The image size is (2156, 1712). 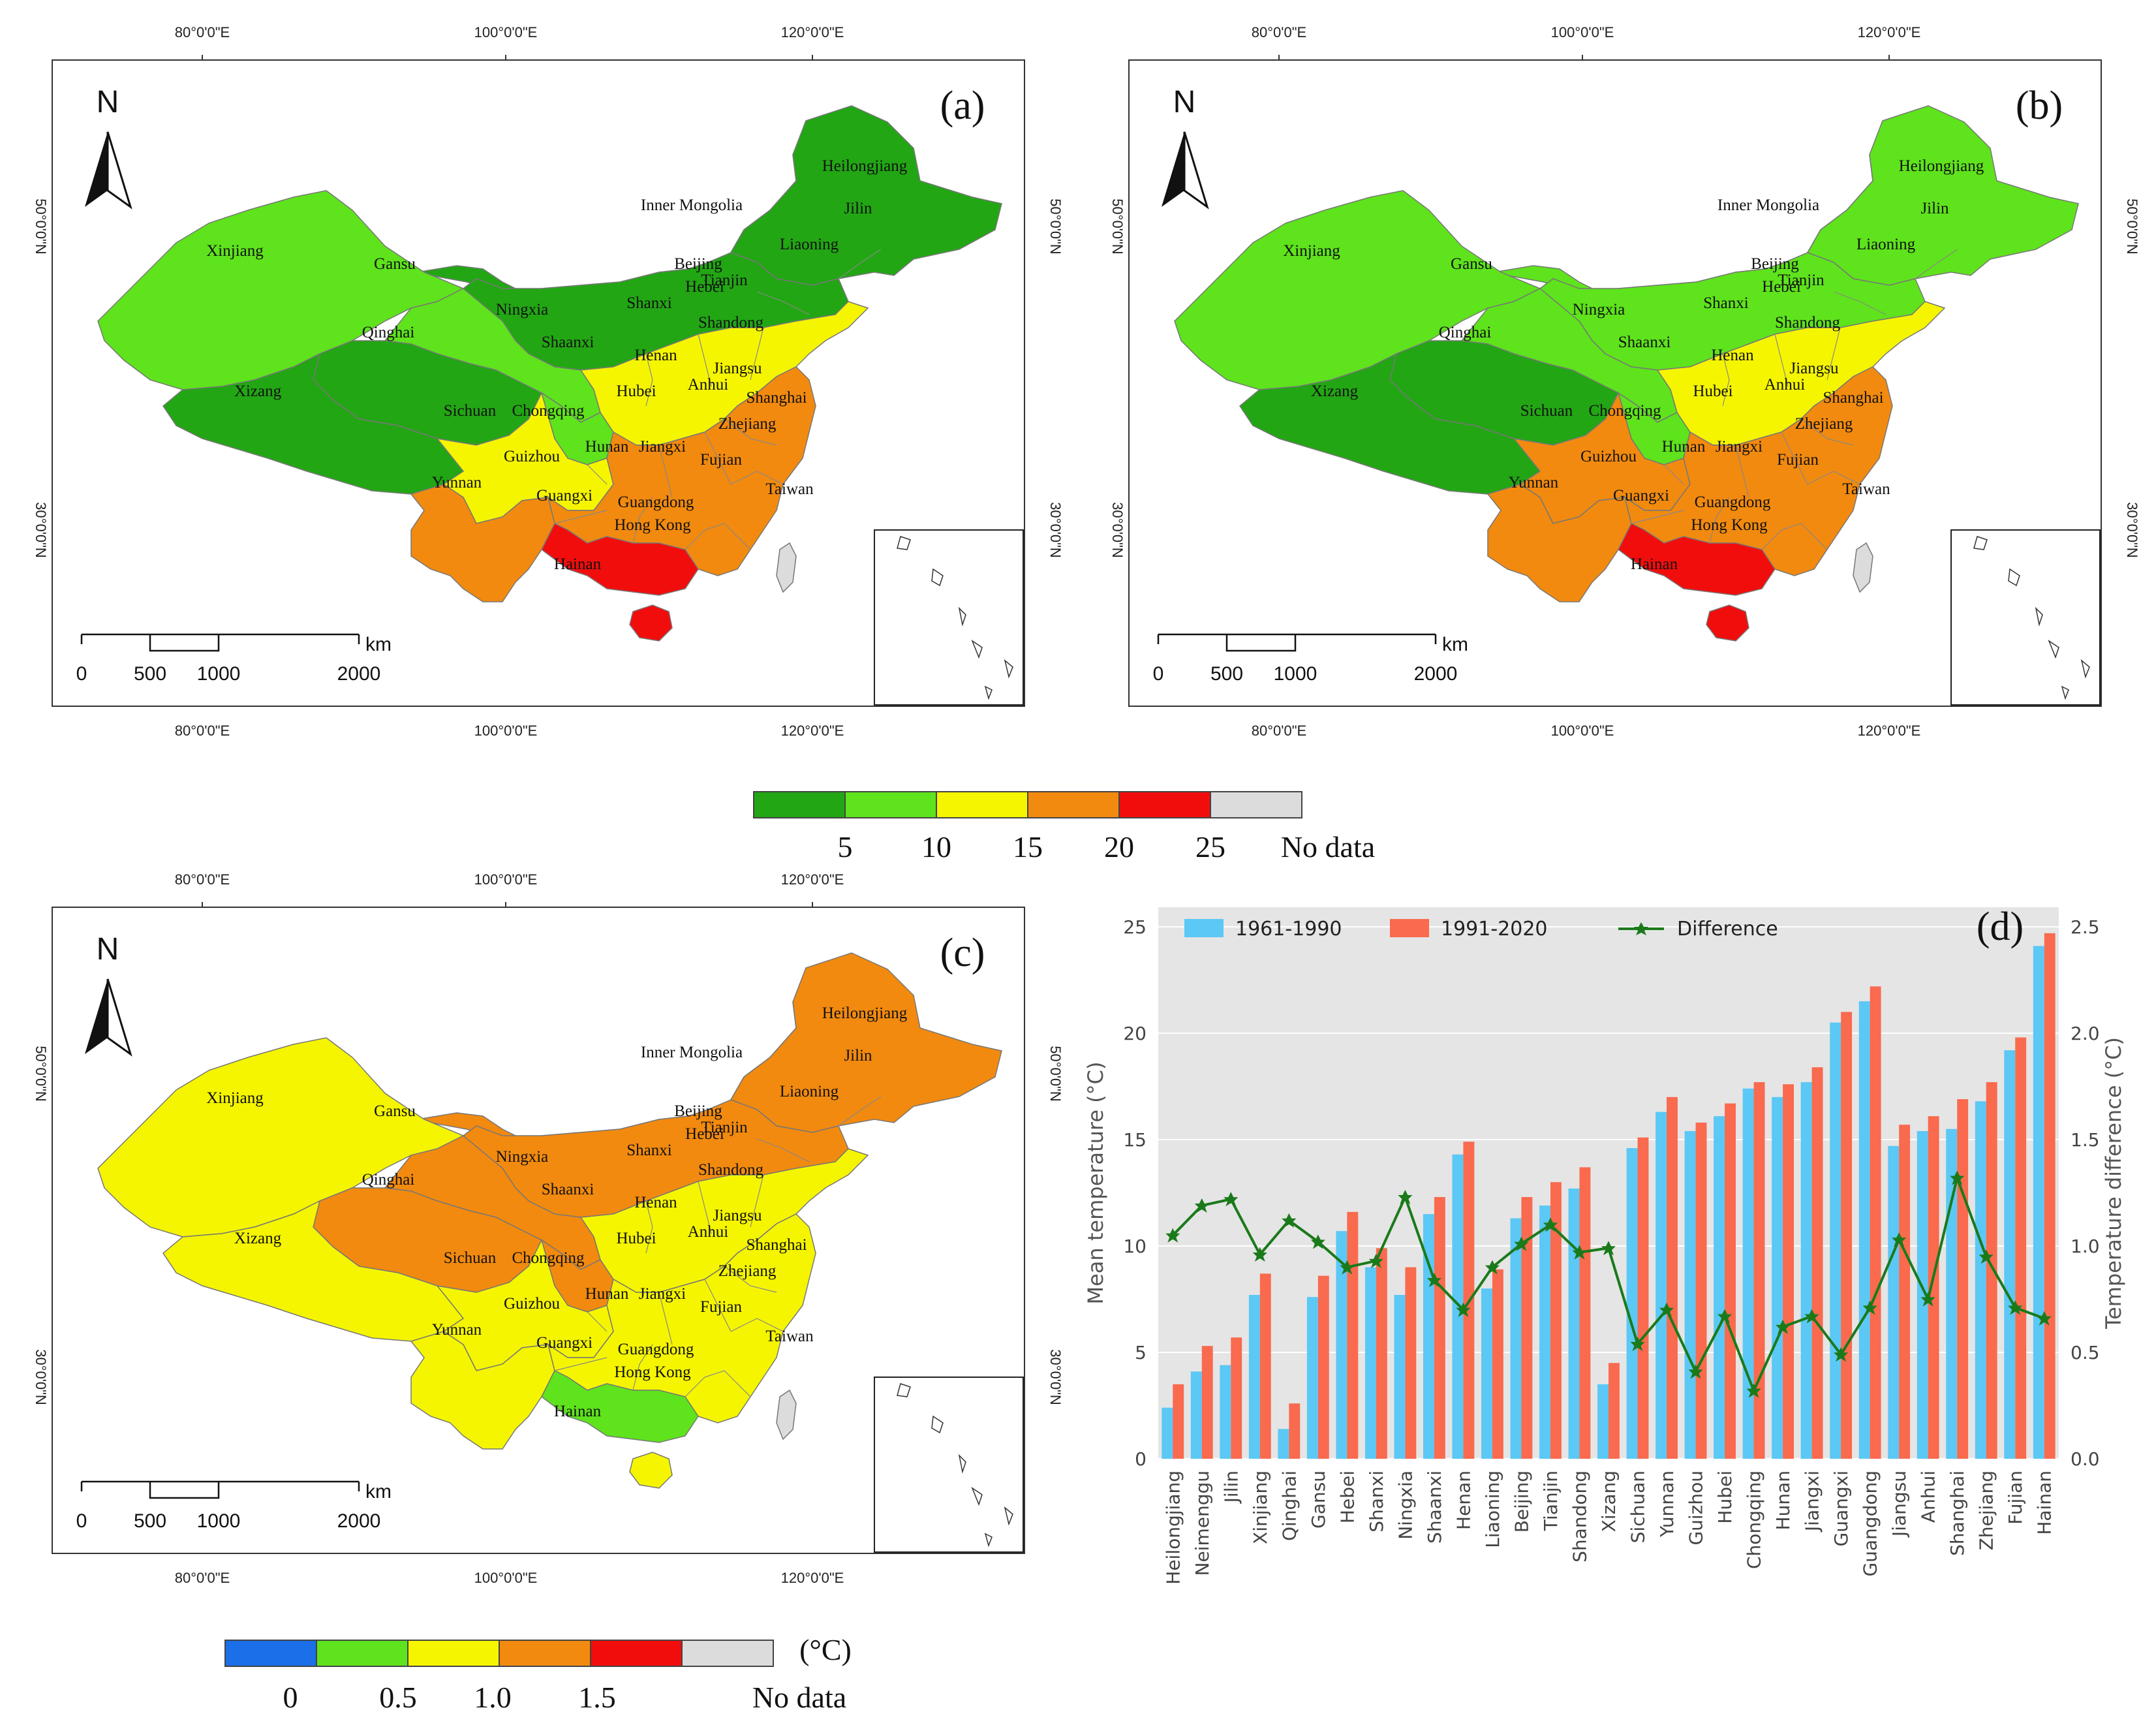 I want to click on province-label-taiwan: Taiwan, so click(x=1866, y=489).